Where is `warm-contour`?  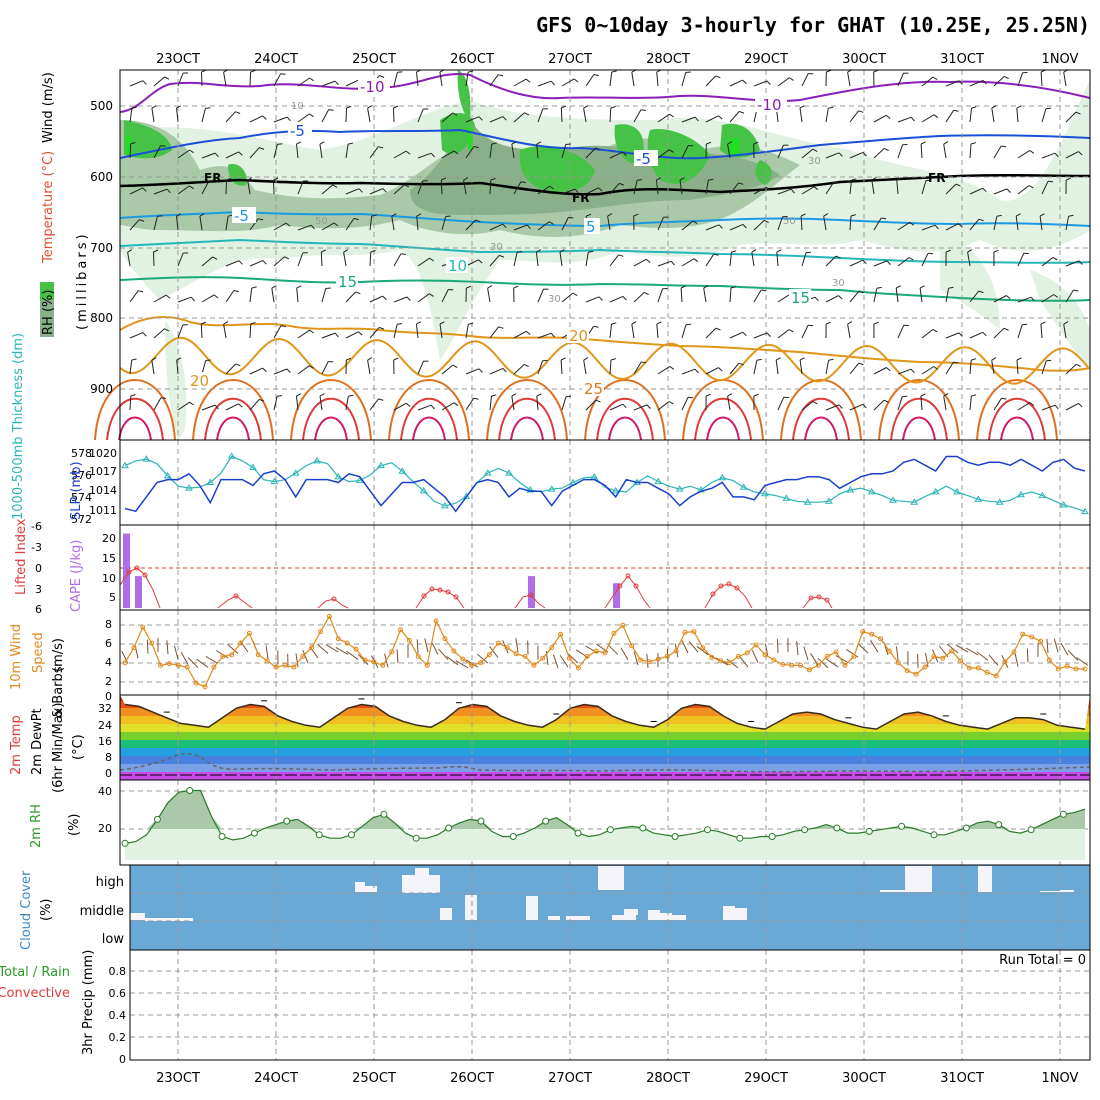
warm-contour is located at coordinates (135, 419).